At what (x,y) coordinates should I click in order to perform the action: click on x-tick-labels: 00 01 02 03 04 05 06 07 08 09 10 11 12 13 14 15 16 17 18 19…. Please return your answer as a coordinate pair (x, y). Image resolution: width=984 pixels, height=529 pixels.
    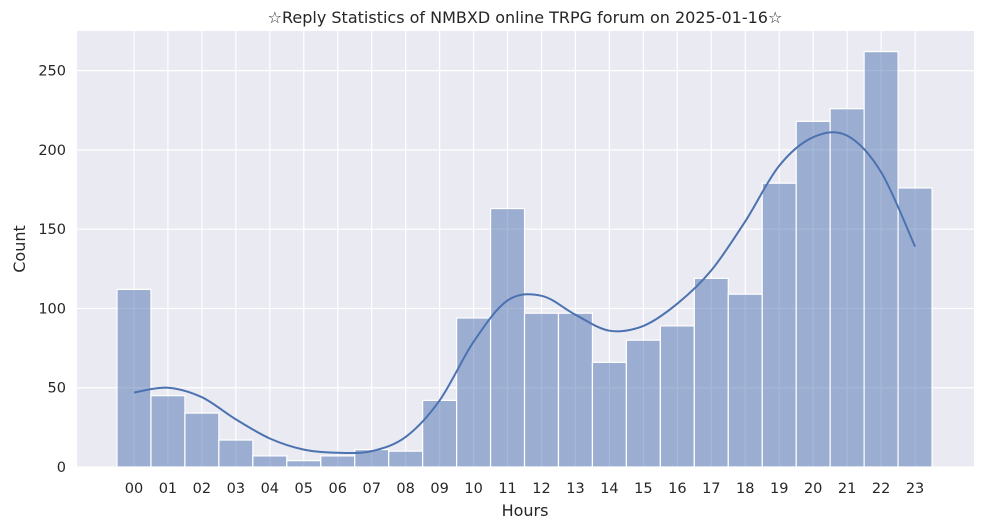
    Looking at the image, I should click on (525, 489).